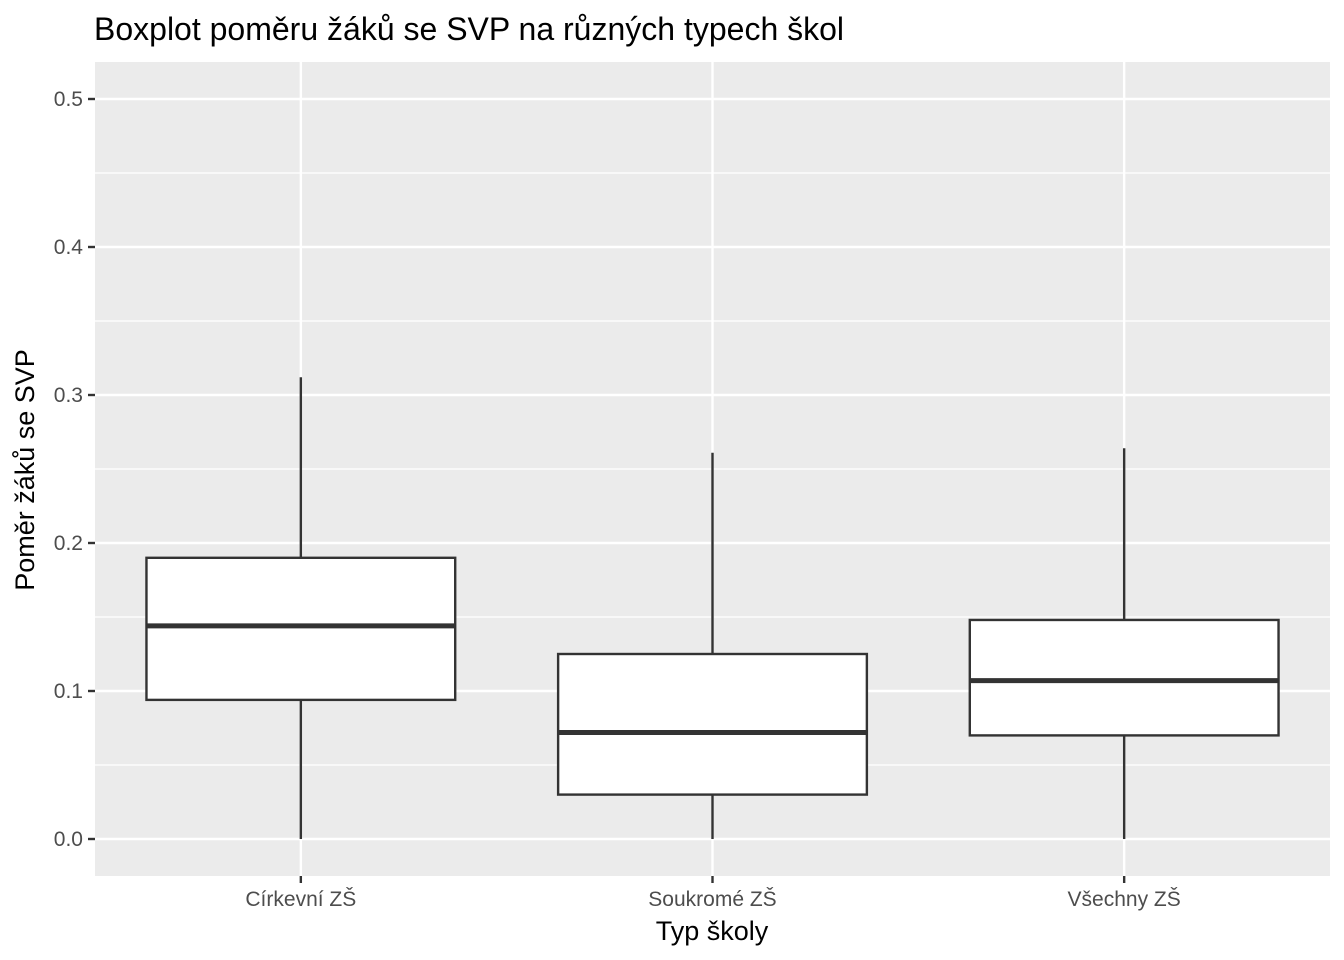 Image resolution: width=1344 pixels, height=960 pixels. I want to click on x-tick-label: Všechny ZŠ, so click(1124, 899).